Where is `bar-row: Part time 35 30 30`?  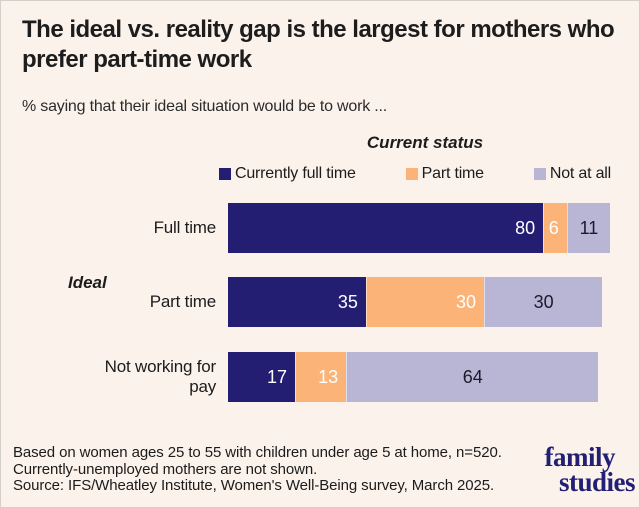 bar-row: Part time 35 30 30 is located at coordinates (320, 302).